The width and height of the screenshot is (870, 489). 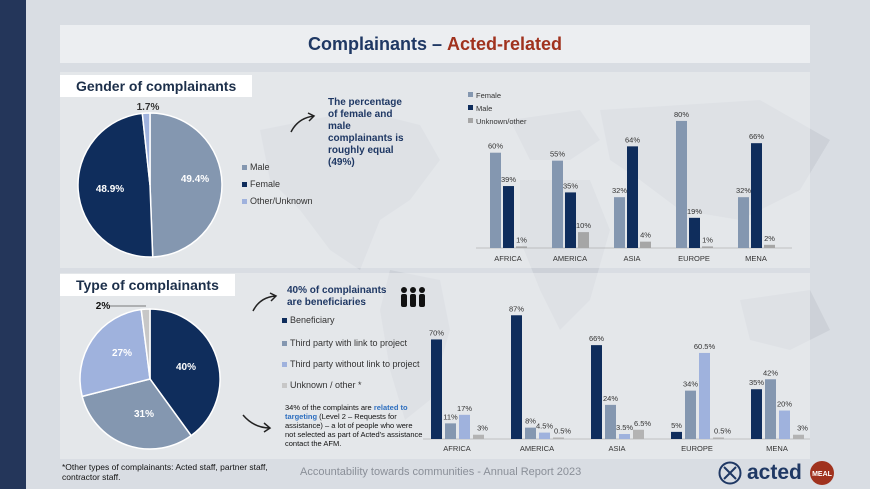 I want to click on legend-label: Female, so click(x=265, y=184).